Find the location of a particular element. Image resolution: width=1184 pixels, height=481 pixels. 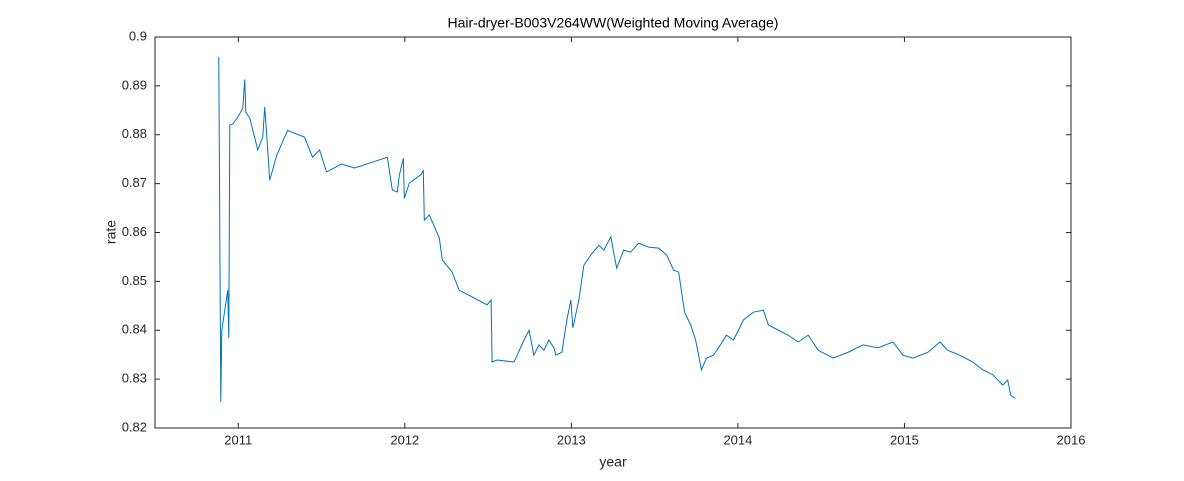

y-tick-label: 0.89 is located at coordinates (134, 84).